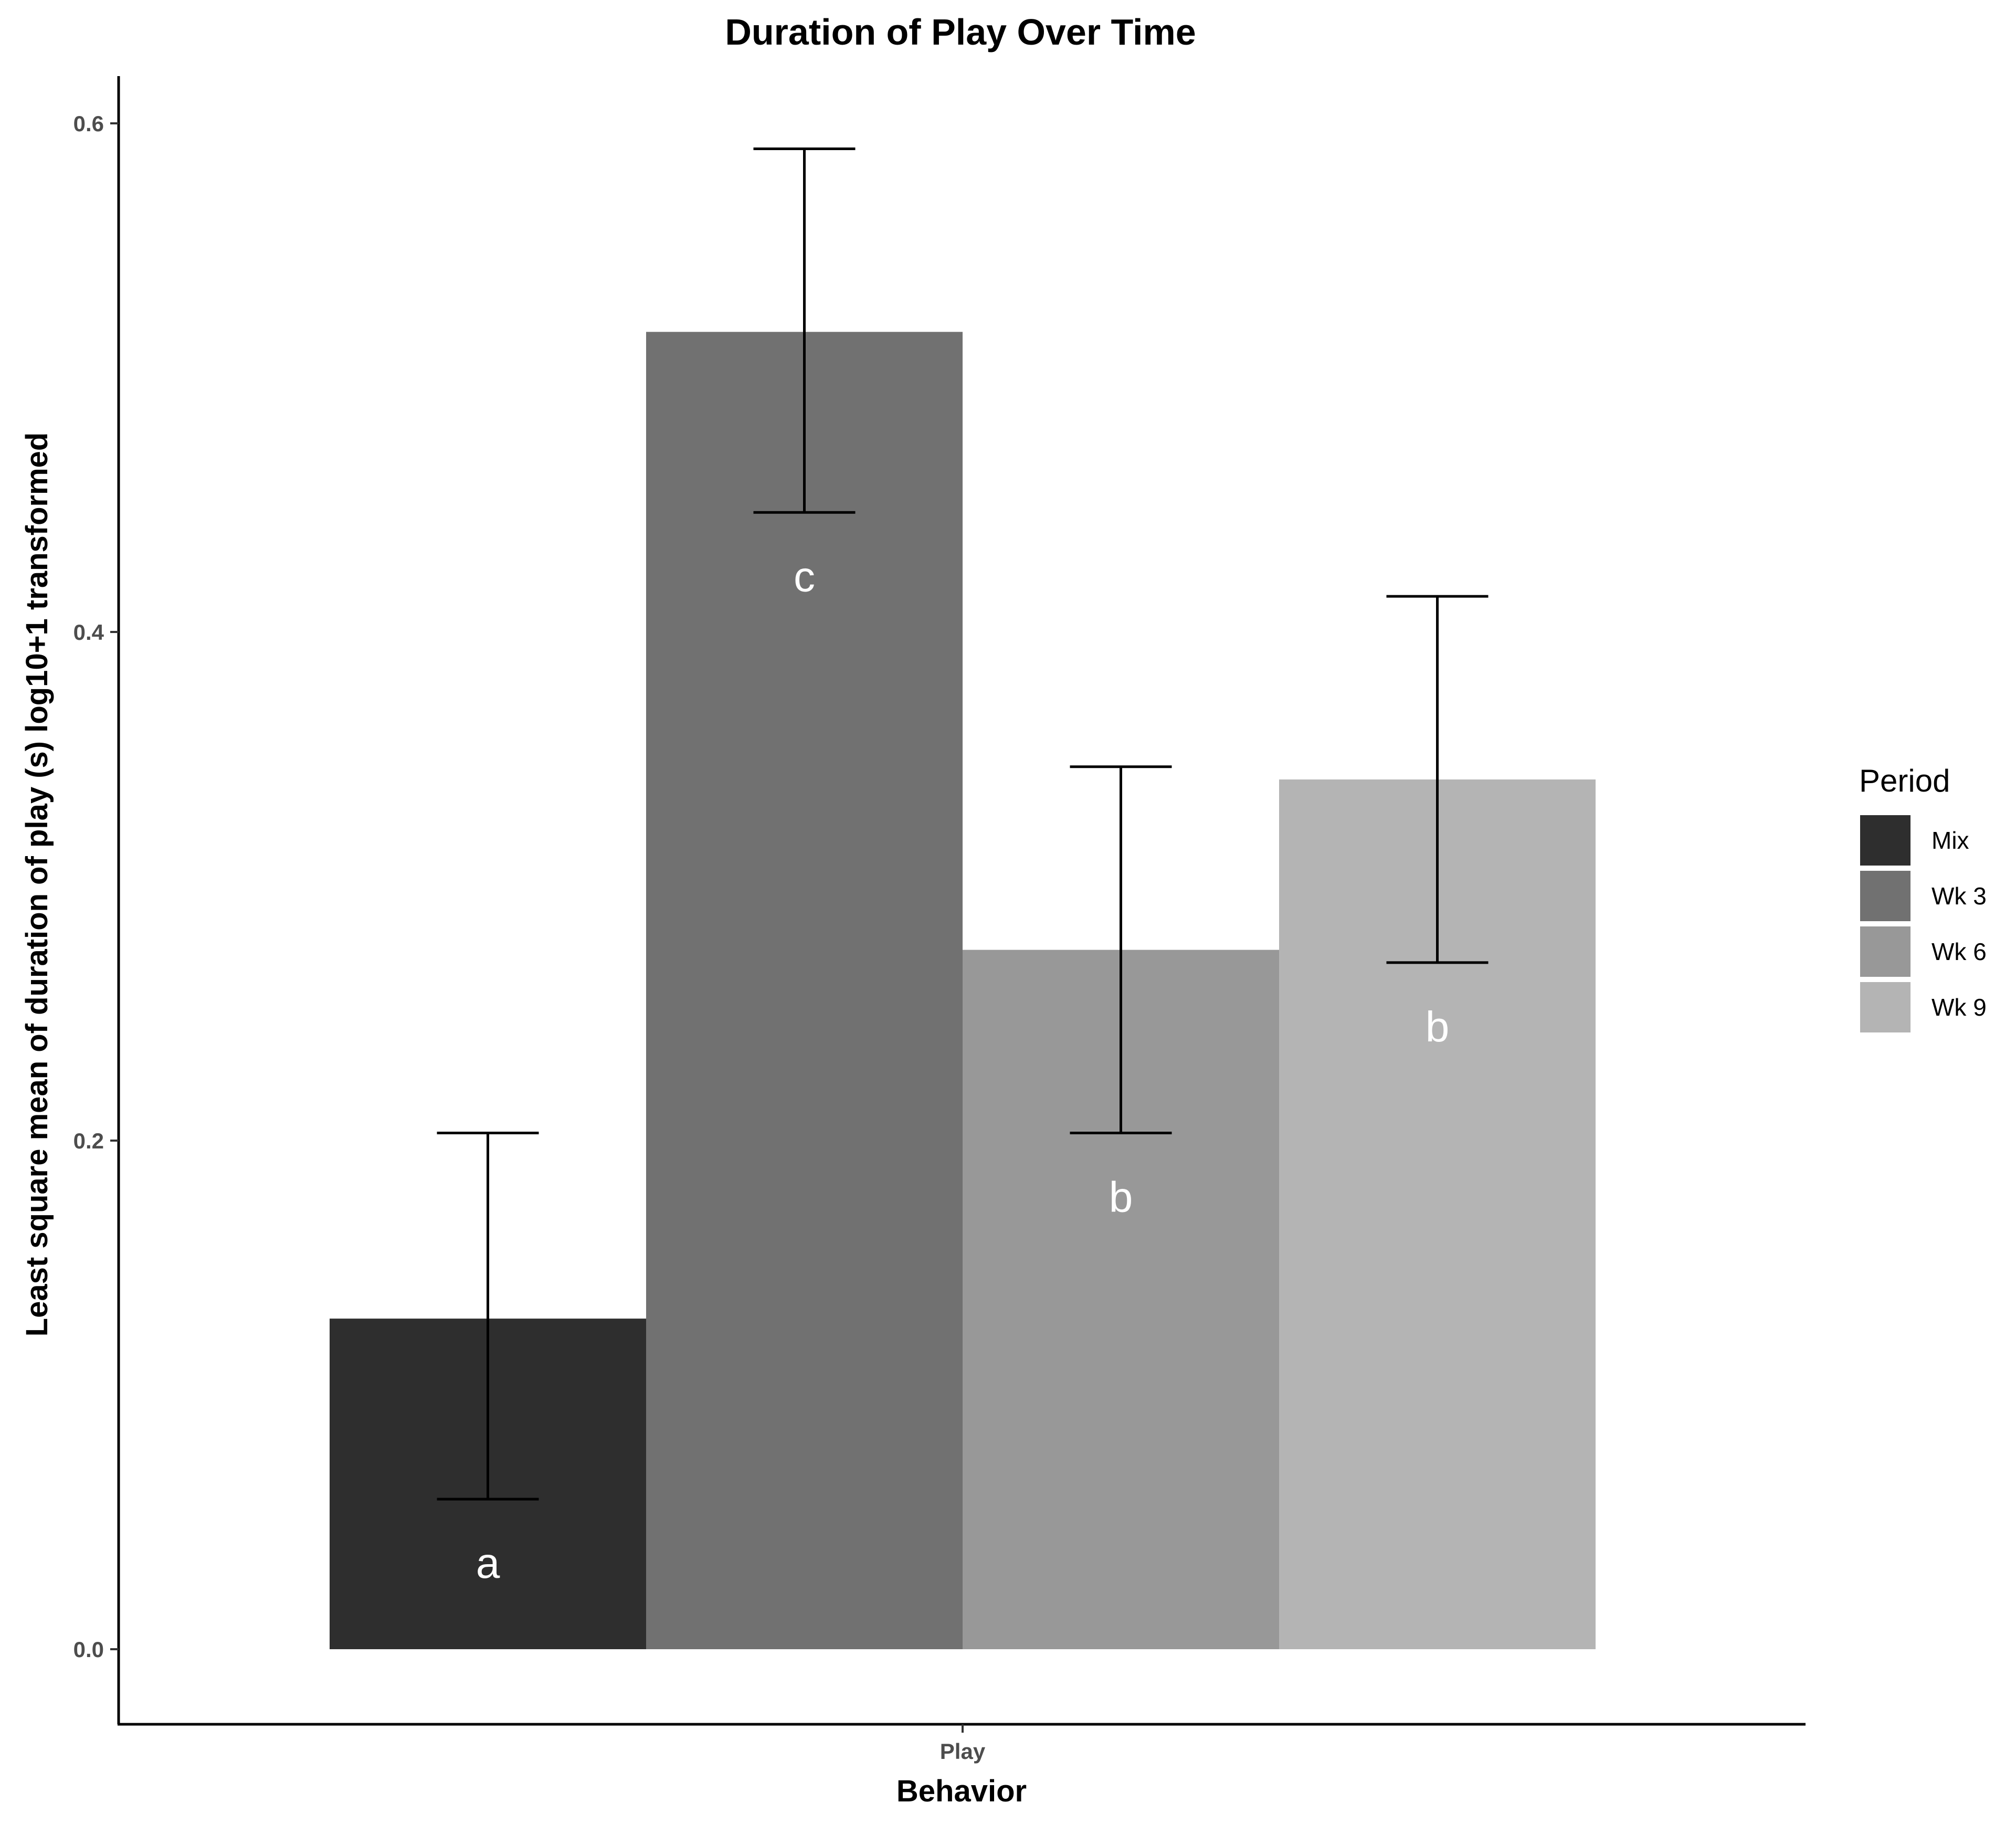  What do you see at coordinates (1121, 1197) in the screenshot?
I see `significance-label-wk-6: b` at bounding box center [1121, 1197].